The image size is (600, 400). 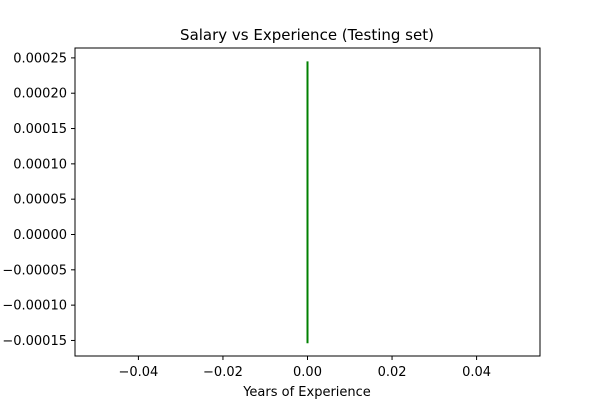 I want to click on chart-title: Salary vs Experience (Testing set), so click(x=307, y=35).